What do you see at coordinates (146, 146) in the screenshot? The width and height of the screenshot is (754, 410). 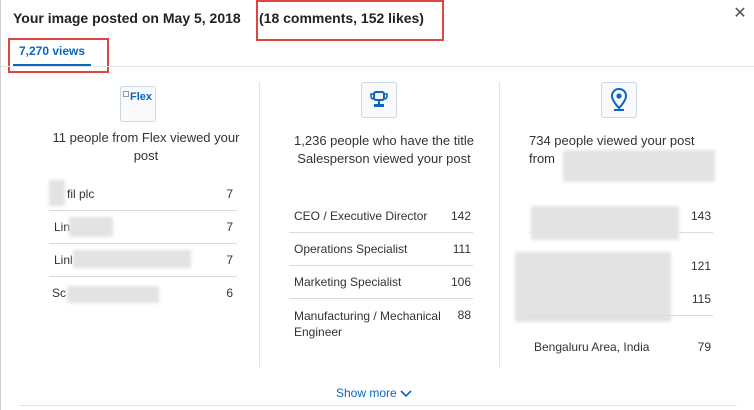 I see `company-heading: 11 people from Flex viewed your post` at bounding box center [146, 146].